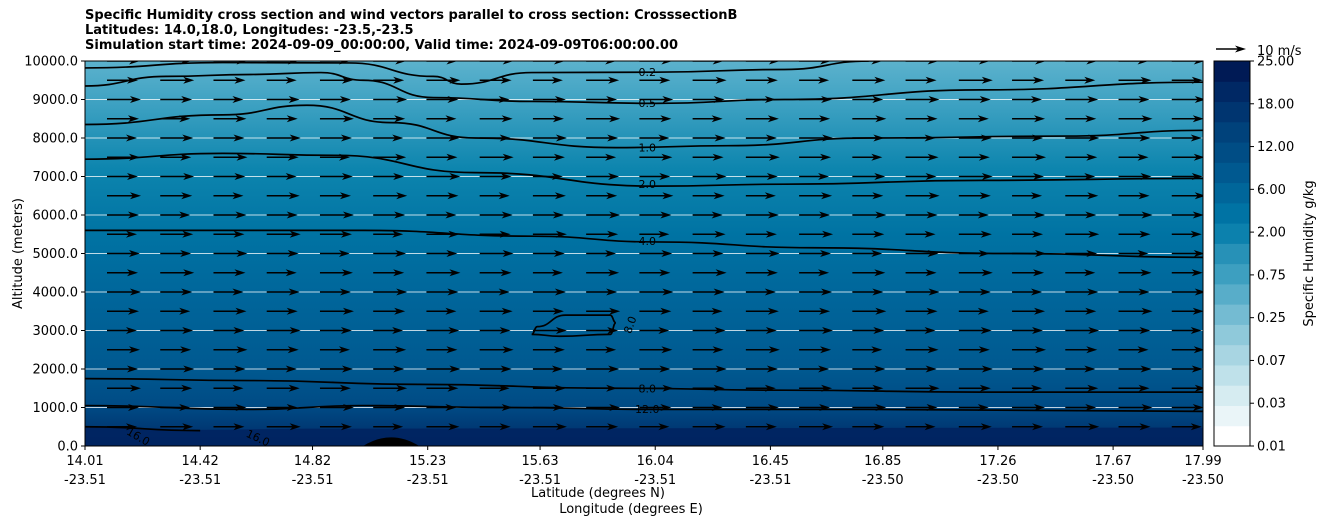 The height and width of the screenshot is (526, 1326). I want to click on colorbar-tick-label: 2.00, so click(1271, 233).